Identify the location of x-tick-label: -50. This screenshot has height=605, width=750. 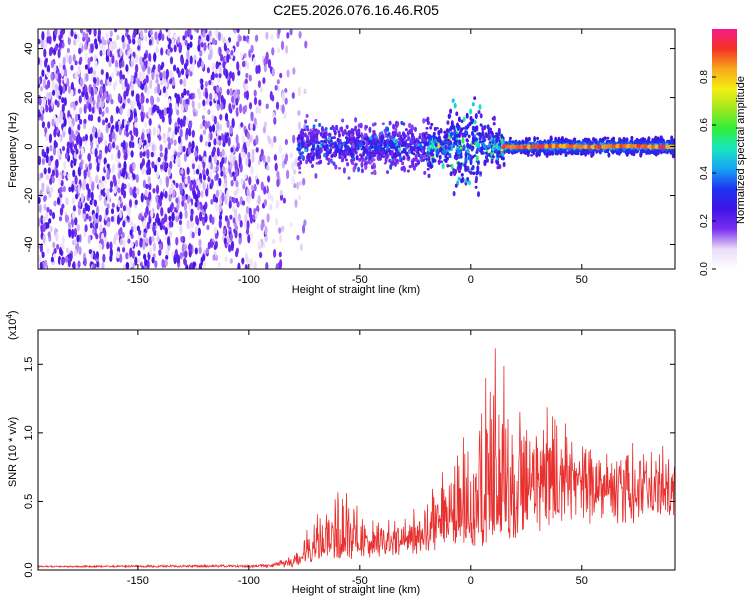
(360, 280).